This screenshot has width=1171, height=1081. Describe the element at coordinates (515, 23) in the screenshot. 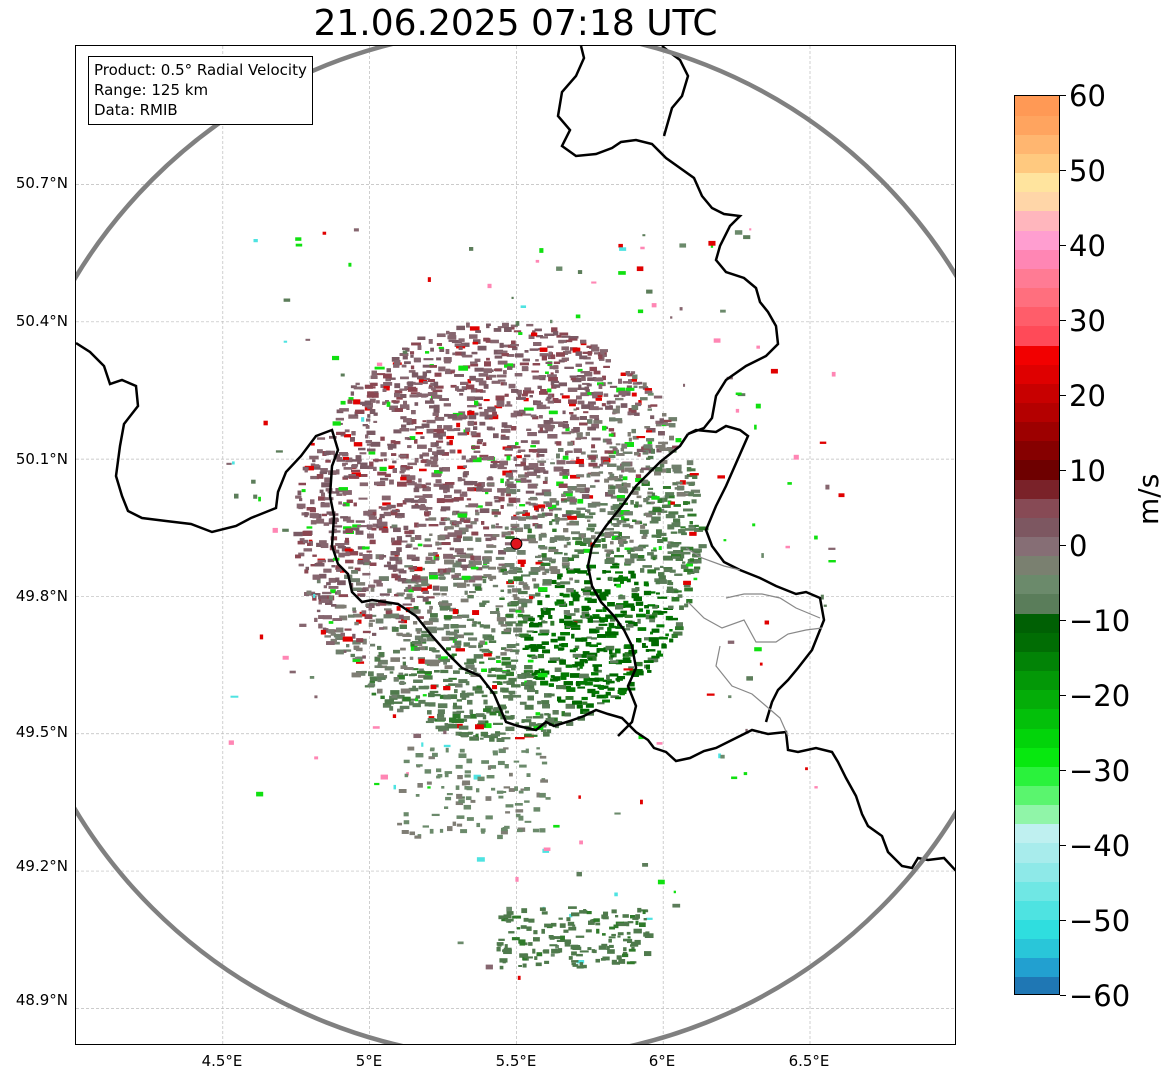

I see `map-title: 21.06.2025 07:18 UTC` at that location.